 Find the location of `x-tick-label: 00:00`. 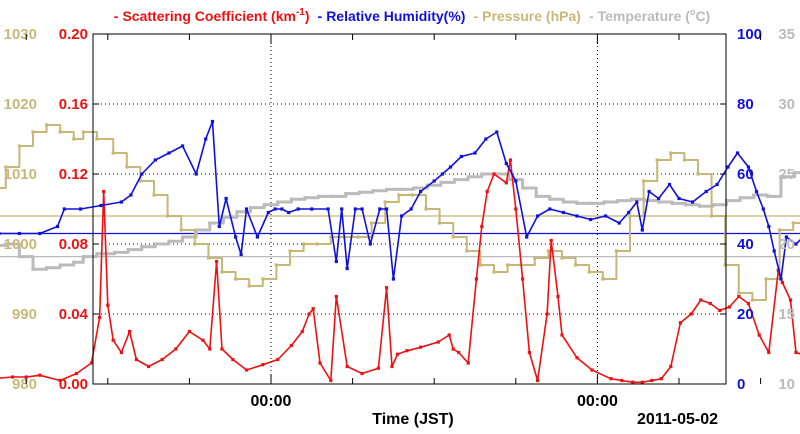

x-tick-label: 00:00 is located at coordinates (597, 401).